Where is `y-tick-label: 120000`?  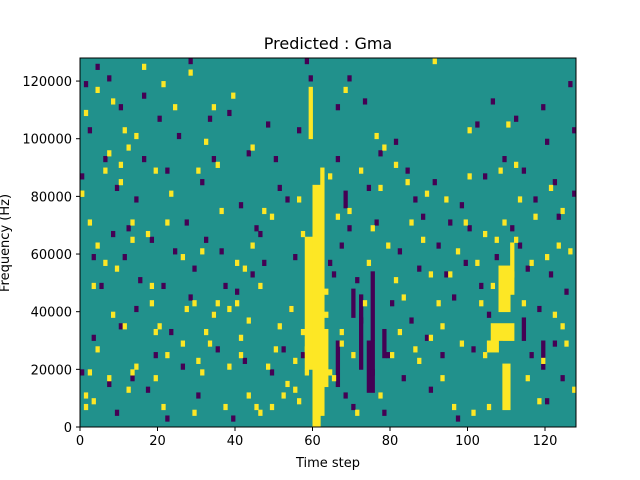
y-tick-label: 120000 is located at coordinates (47, 82).